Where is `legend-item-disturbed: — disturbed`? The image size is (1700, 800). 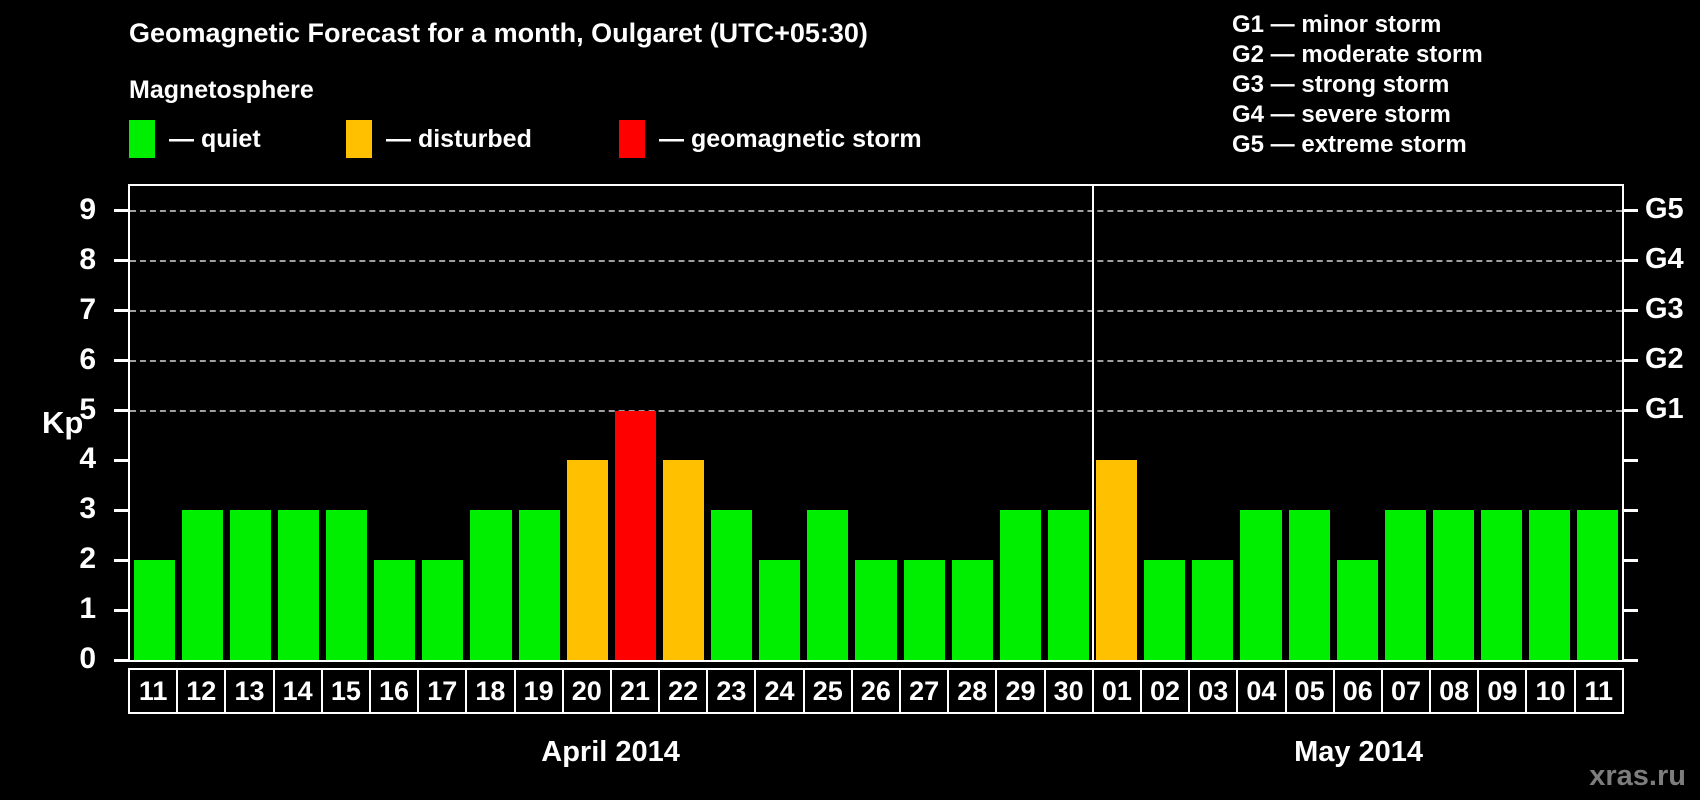
legend-item-disturbed: — disturbed is located at coordinates (439, 139).